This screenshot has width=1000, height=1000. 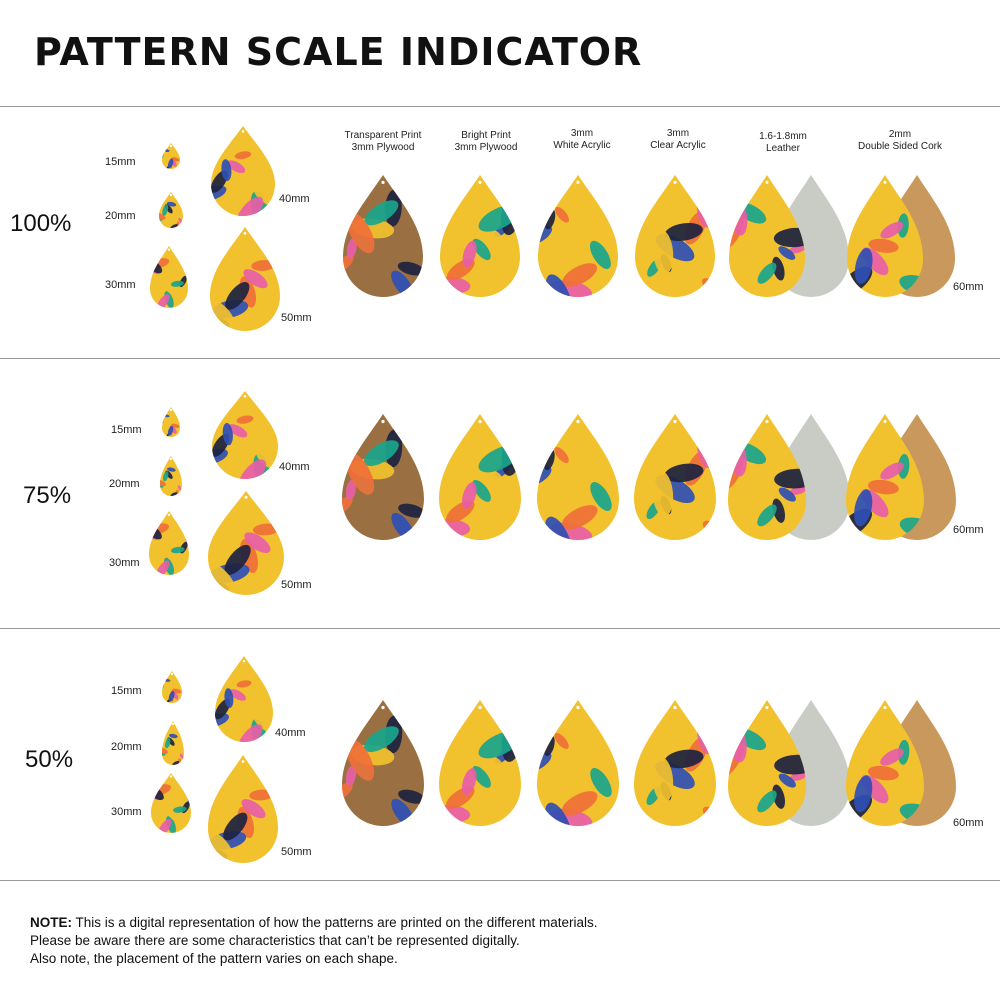 I want to click on material-label: 2mm Double Sided Cork, so click(x=900, y=140).